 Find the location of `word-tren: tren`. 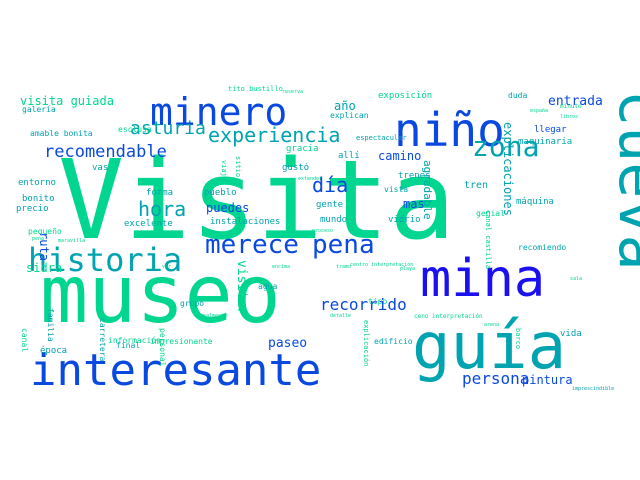

word-tren: tren is located at coordinates (476, 185).